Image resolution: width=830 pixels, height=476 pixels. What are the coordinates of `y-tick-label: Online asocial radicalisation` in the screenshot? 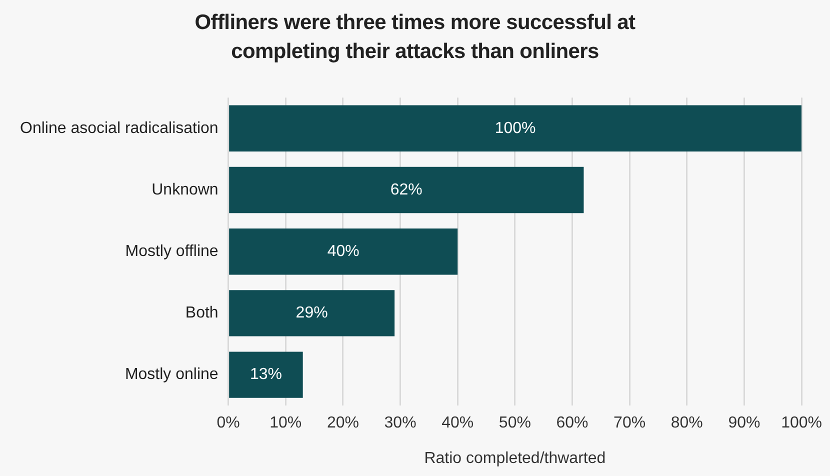 It's located at (119, 128).